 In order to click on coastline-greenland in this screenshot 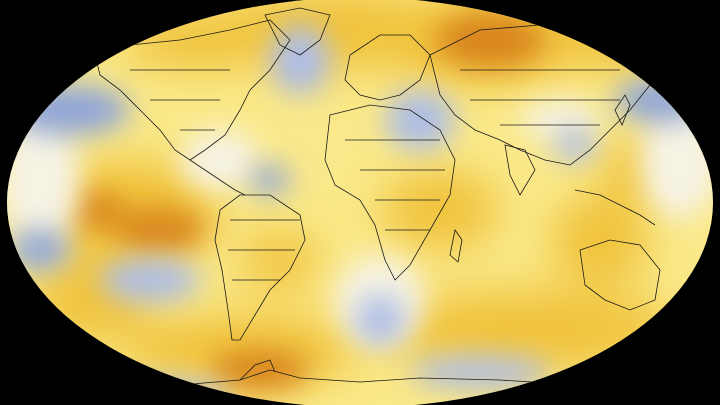, I will do `click(297, 31)`.